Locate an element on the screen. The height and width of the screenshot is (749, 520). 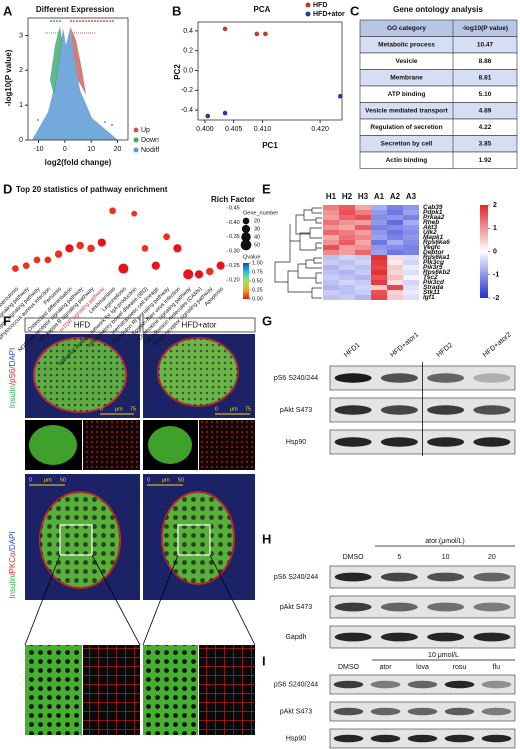
lane-label: HFD2 is located at coordinates (445, 350).